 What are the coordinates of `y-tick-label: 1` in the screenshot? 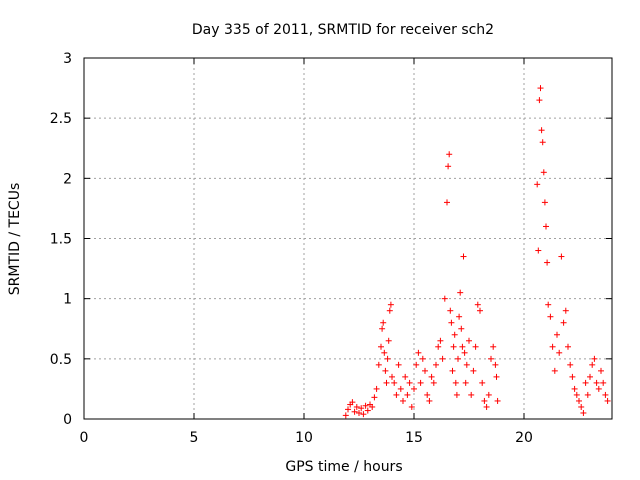 It's located at (67, 300).